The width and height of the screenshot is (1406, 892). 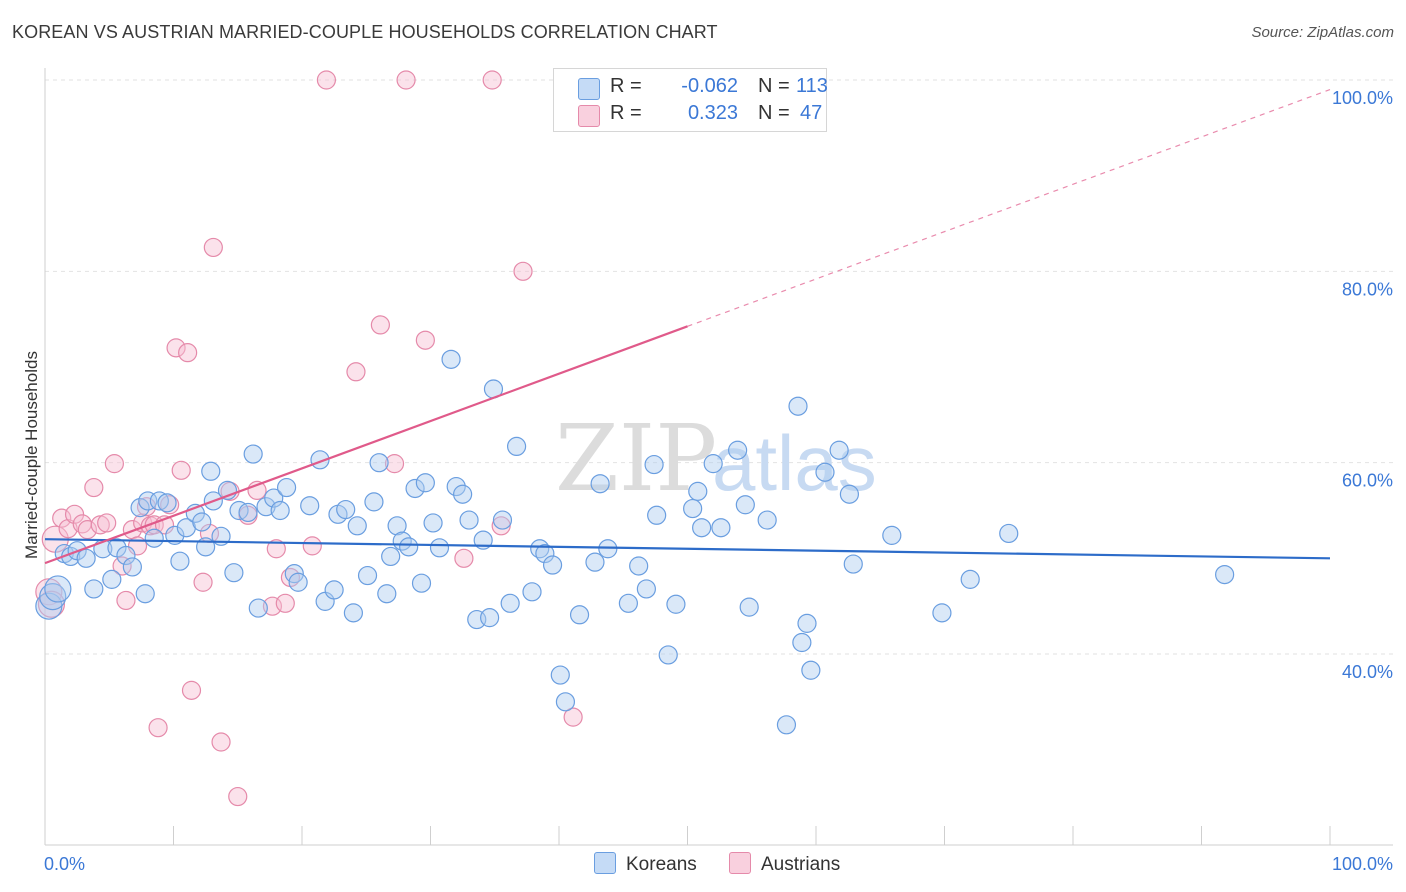 What do you see at coordinates (1362, 98) in the screenshot?
I see `y-tick-label: 100.0%` at bounding box center [1362, 98].